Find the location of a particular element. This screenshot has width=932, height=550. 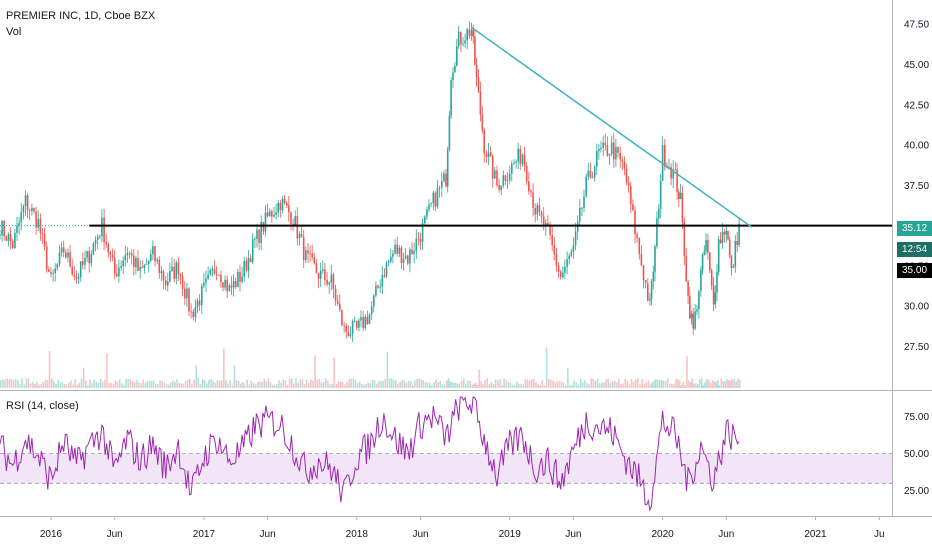

volume-label: Vol is located at coordinates (14, 32).